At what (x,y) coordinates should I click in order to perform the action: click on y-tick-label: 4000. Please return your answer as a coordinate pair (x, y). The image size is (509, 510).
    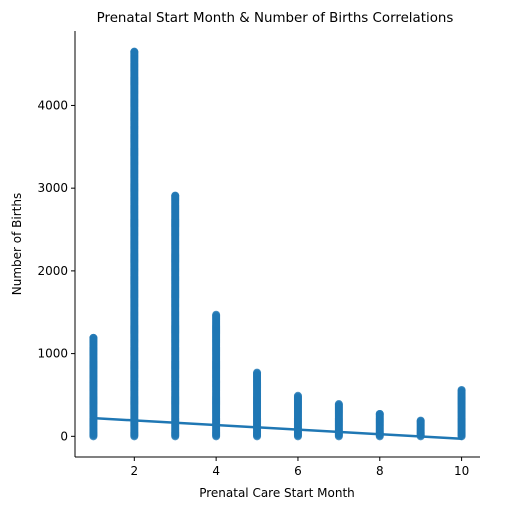
    Looking at the image, I should click on (52, 105).